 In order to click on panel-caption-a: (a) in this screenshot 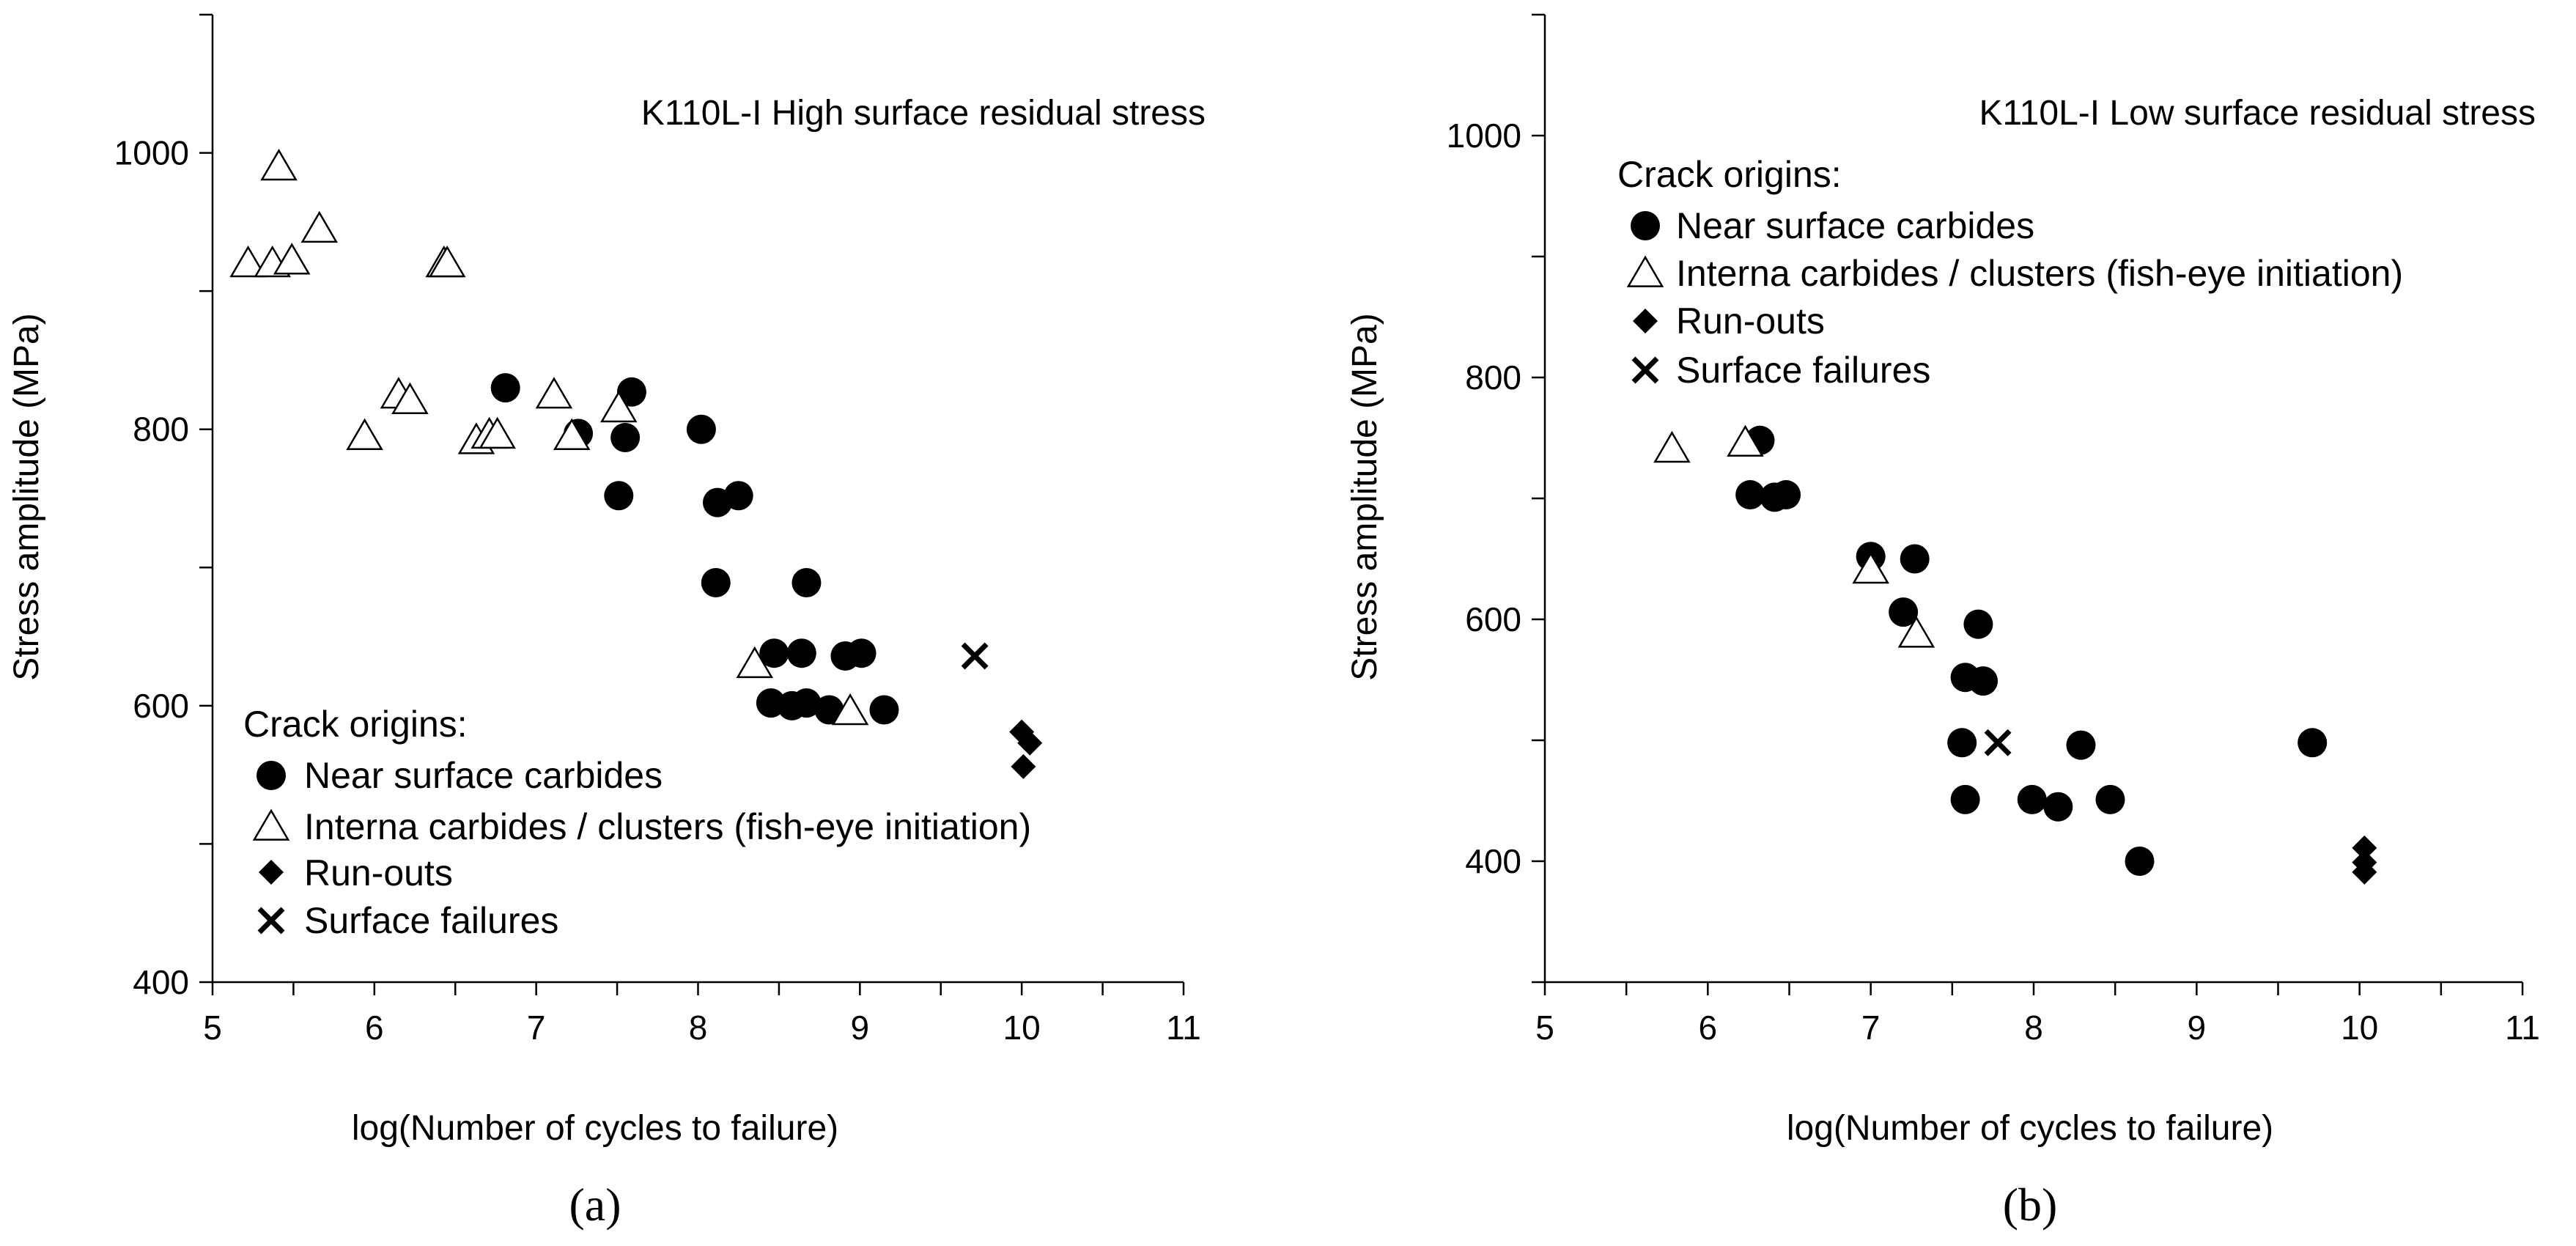, I will do `click(595, 1205)`.